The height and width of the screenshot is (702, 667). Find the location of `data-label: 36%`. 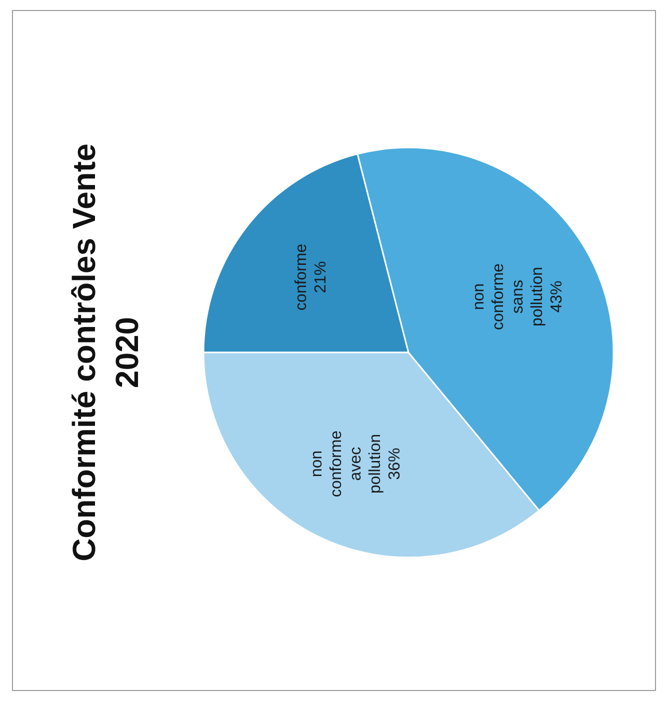

data-label: 36% is located at coordinates (395, 464).